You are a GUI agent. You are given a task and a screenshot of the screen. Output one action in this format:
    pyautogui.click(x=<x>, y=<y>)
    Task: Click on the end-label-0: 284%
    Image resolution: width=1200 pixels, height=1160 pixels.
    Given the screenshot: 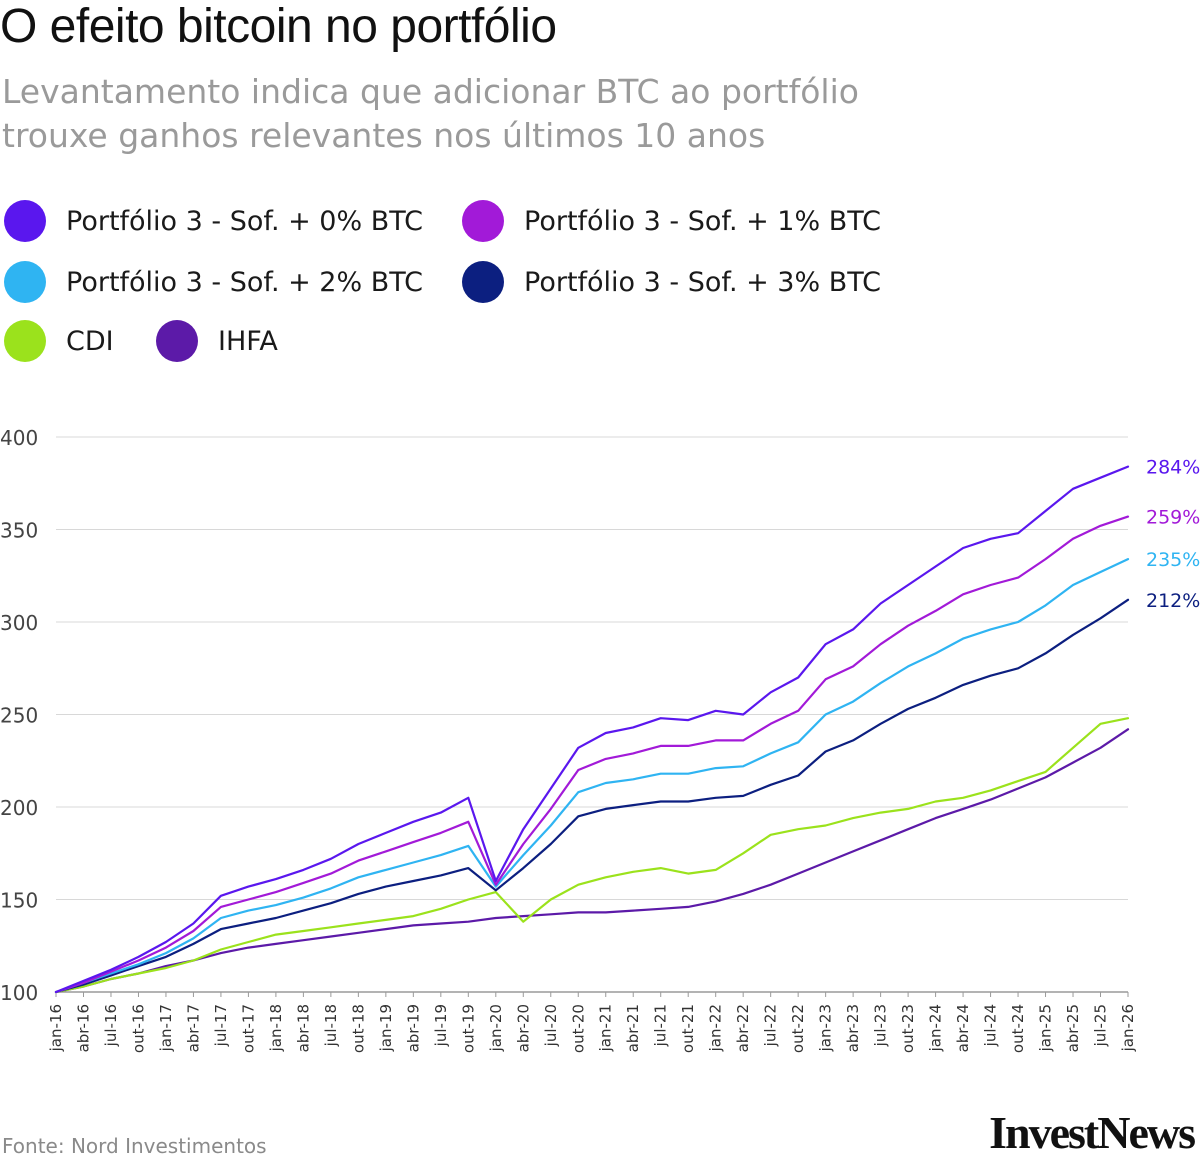 What is the action you would take?
    pyautogui.click(x=1173, y=468)
    